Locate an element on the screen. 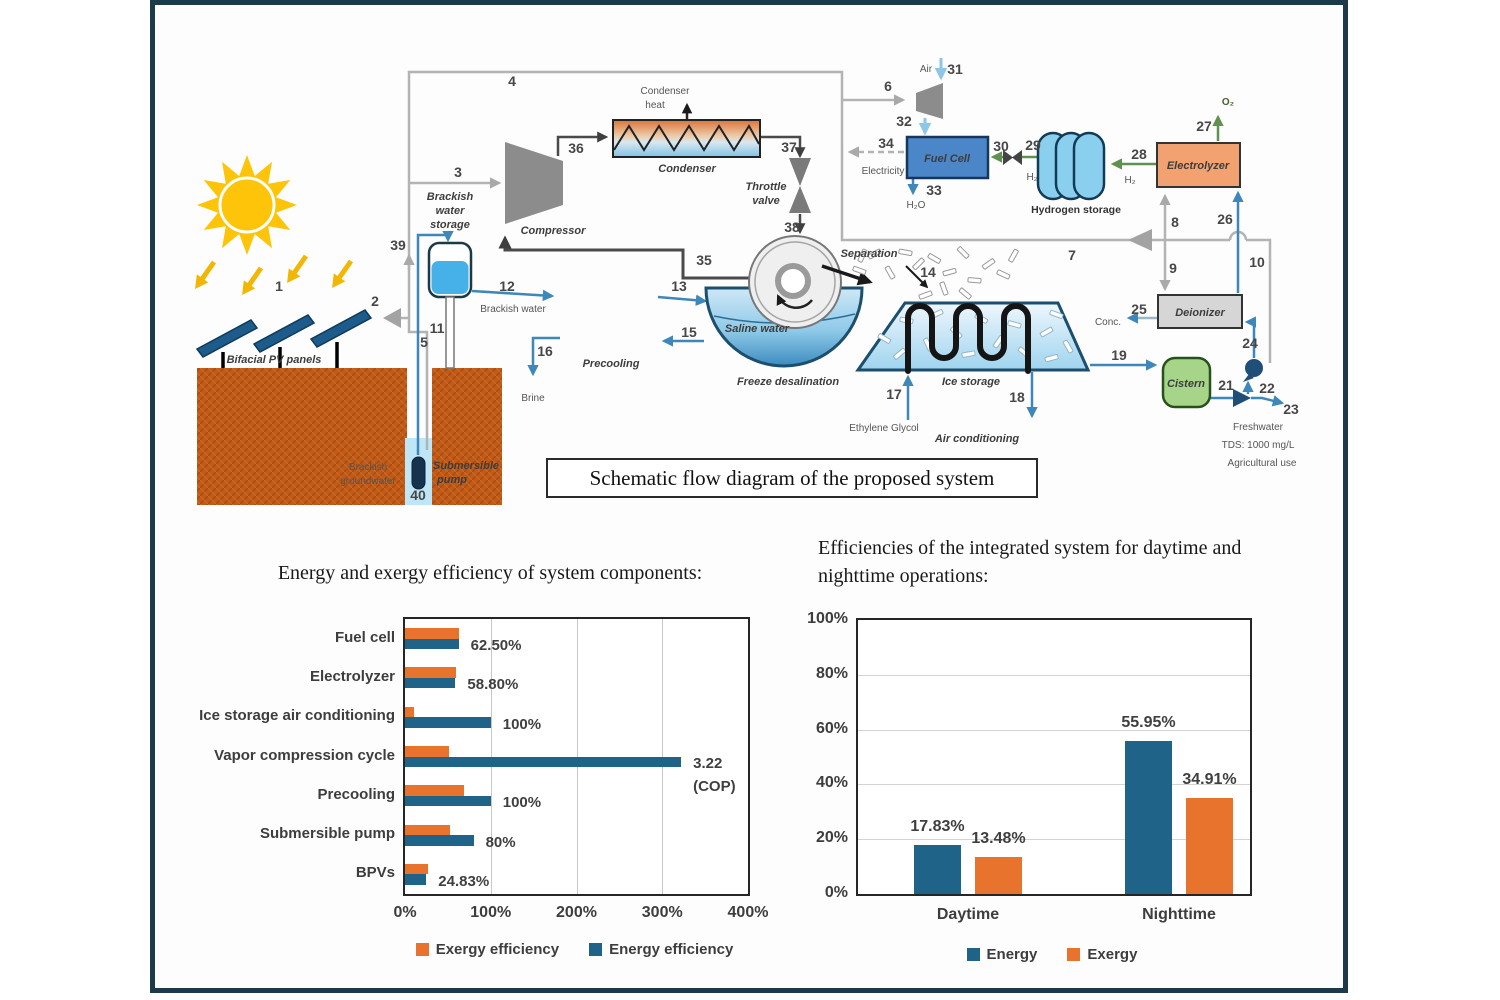 The height and width of the screenshot is (1000, 1500). stream-label-7: 7 is located at coordinates (1072, 255).